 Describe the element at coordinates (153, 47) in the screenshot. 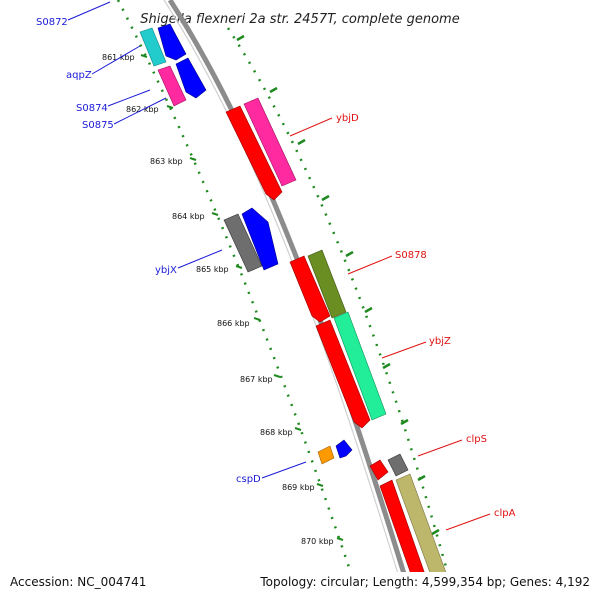

I see `gene-S0872-block` at that location.